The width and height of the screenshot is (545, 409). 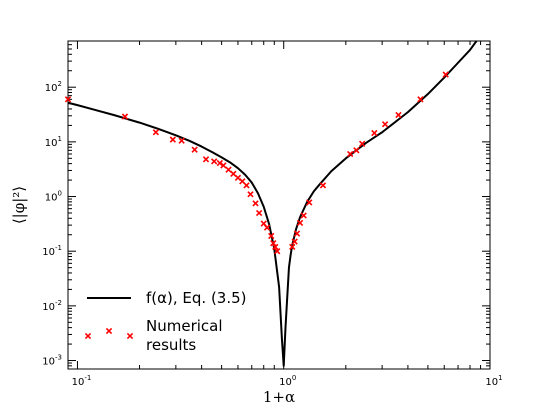 What do you see at coordinates (52, 251) in the screenshot?
I see `y-tick-label: 10⁻¹` at bounding box center [52, 251].